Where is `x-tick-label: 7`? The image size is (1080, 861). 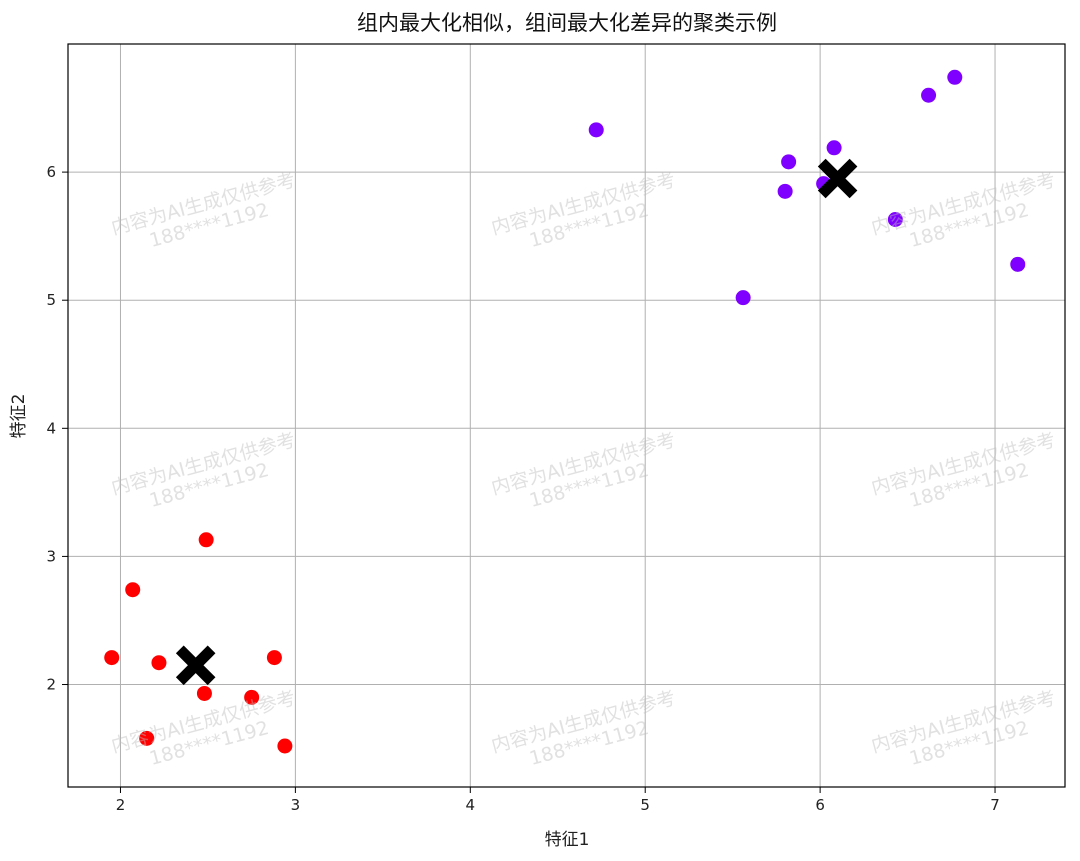 x-tick-label: 7 is located at coordinates (995, 805).